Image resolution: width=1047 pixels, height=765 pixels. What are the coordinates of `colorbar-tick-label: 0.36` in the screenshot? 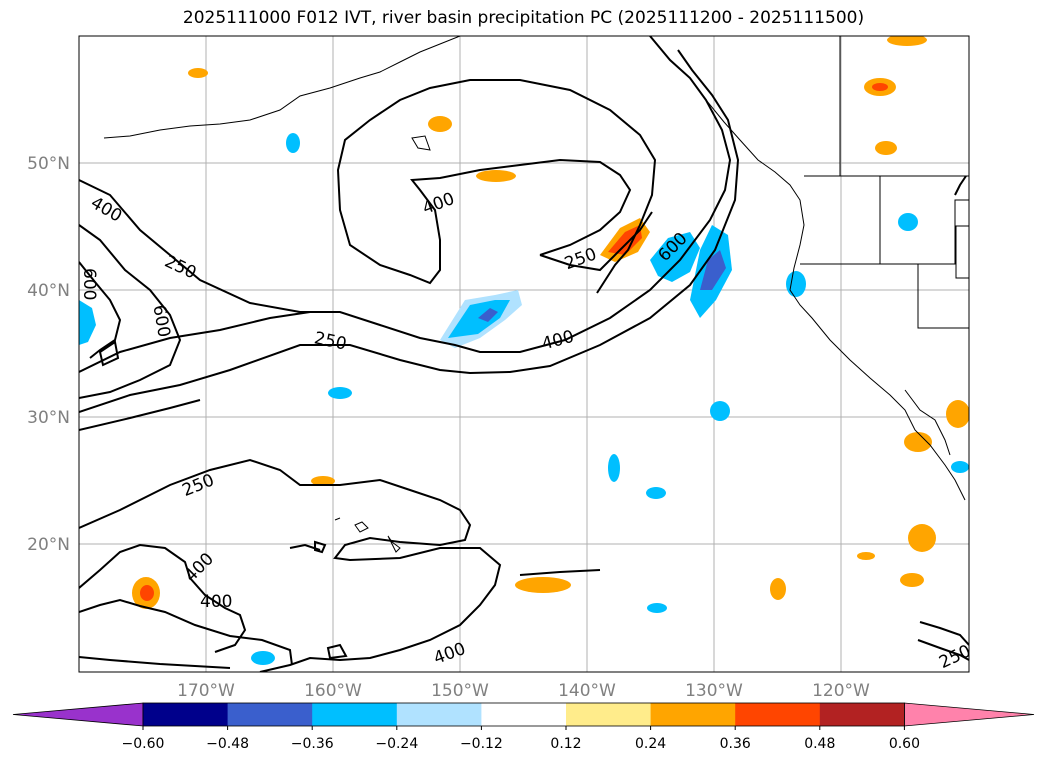 It's located at (735, 744).